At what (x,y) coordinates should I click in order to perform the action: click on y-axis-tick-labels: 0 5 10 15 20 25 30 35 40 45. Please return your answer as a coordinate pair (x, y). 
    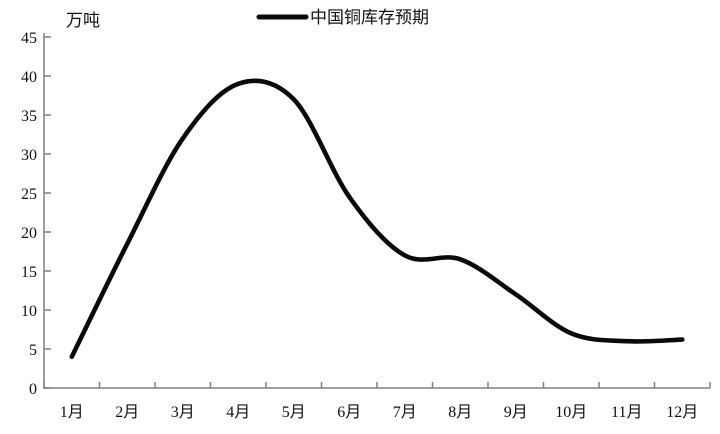
    Looking at the image, I should click on (29, 214).